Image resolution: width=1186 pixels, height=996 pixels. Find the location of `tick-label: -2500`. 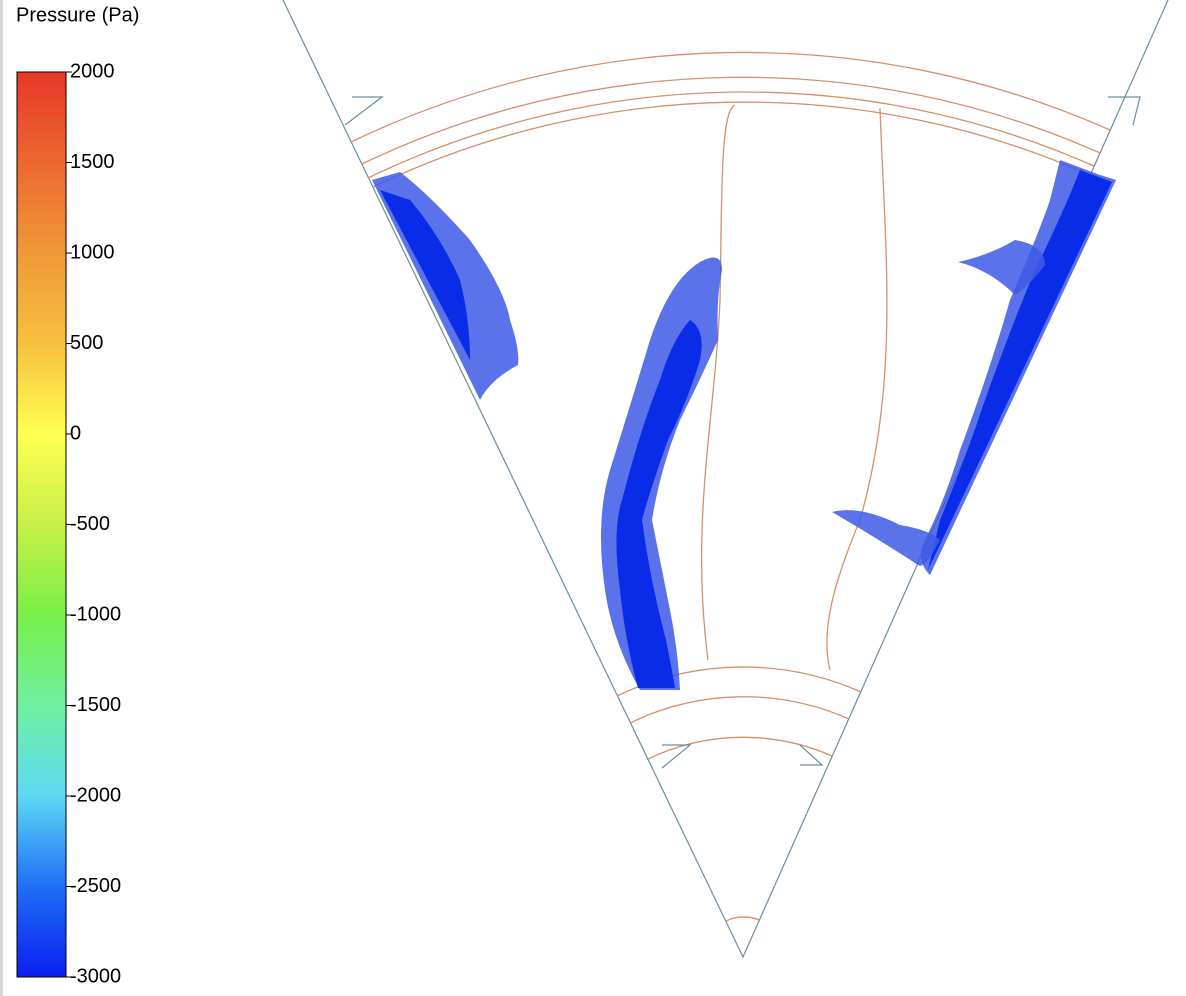

tick-label: -2500 is located at coordinates (95, 886).